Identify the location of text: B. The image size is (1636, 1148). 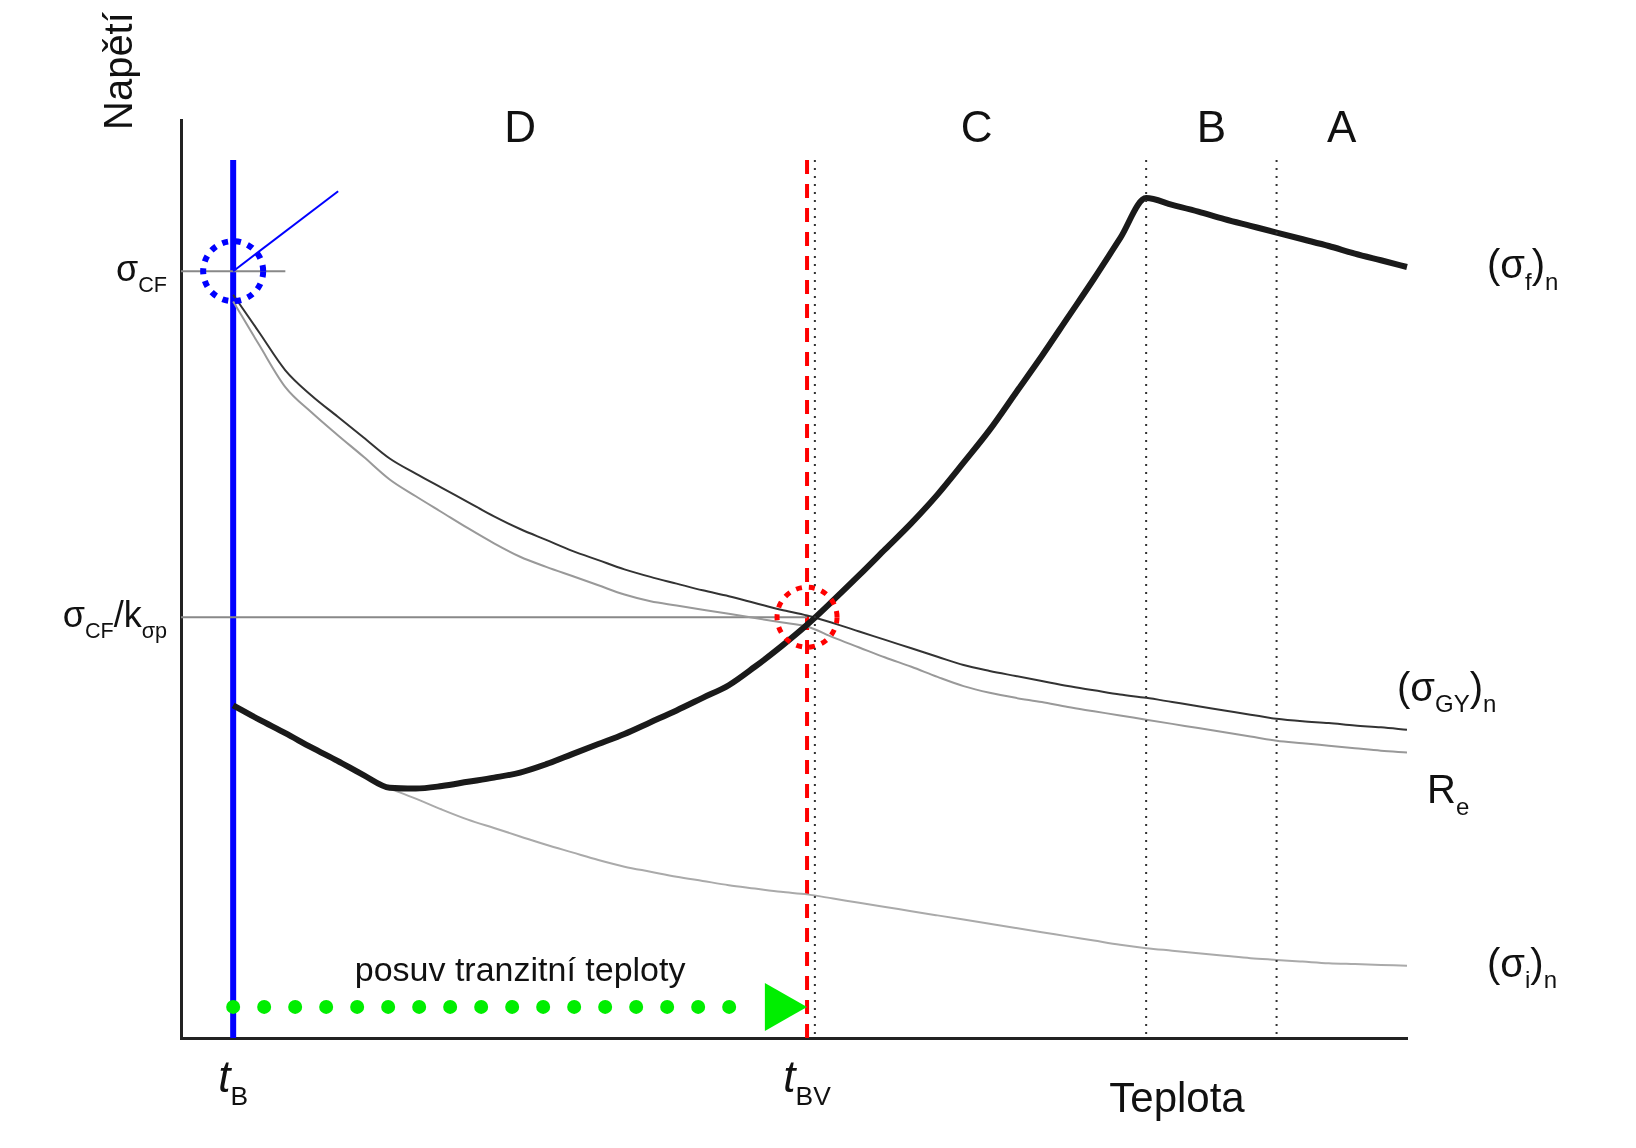
(1211, 127).